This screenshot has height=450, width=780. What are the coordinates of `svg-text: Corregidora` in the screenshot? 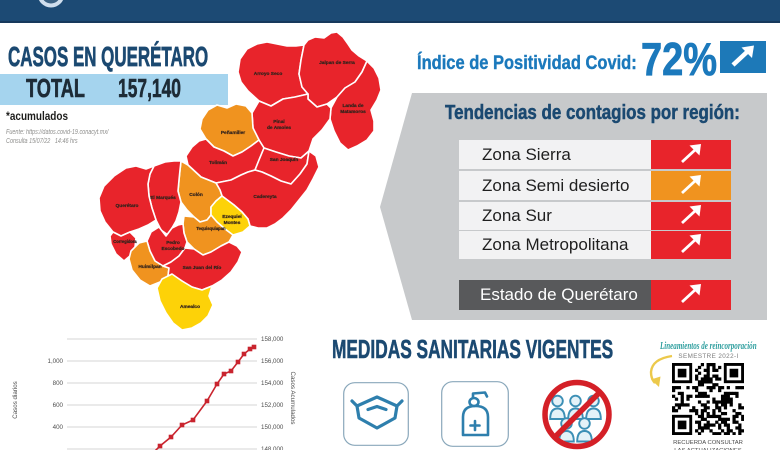 It's located at (125, 241).